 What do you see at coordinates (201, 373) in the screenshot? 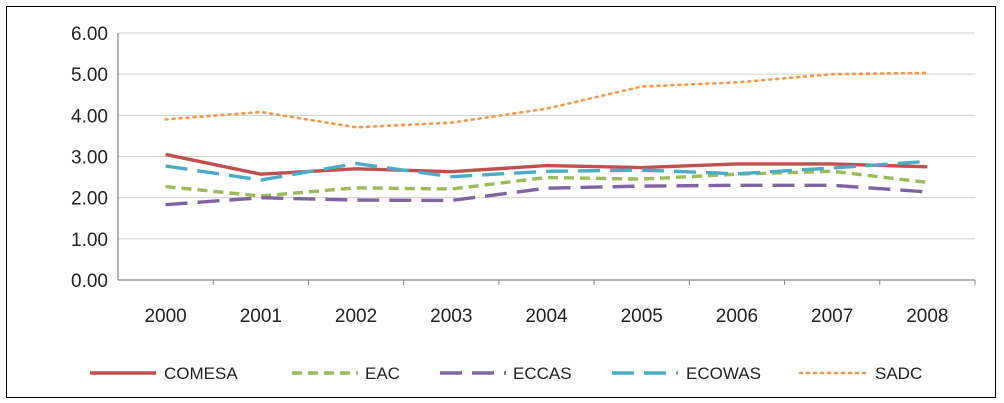
I see `legend-label-comesa: COMESA` at bounding box center [201, 373].